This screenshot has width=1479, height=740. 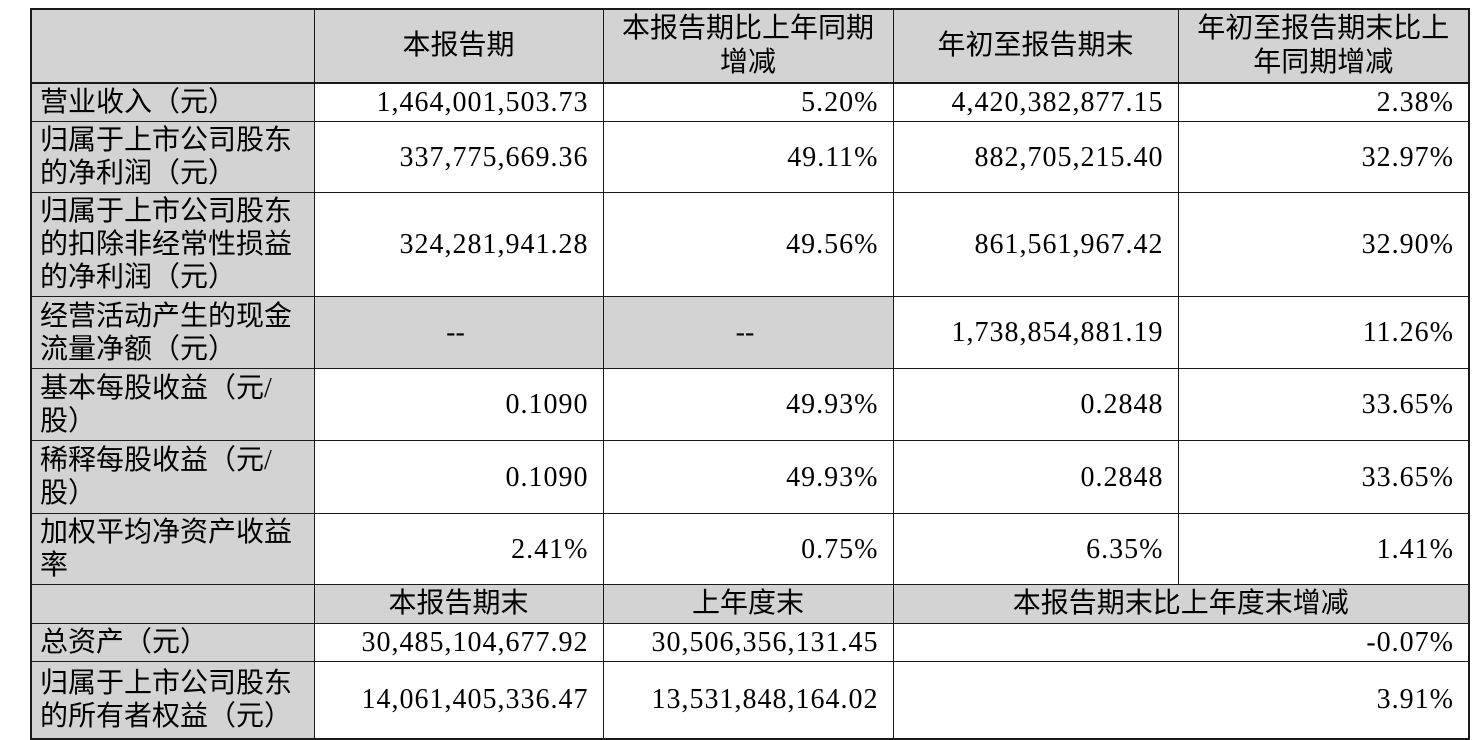 What do you see at coordinates (172, 477) in the screenshot?
I see `label-diluted-eps: 稀释每股收益（元/ 股）` at bounding box center [172, 477].